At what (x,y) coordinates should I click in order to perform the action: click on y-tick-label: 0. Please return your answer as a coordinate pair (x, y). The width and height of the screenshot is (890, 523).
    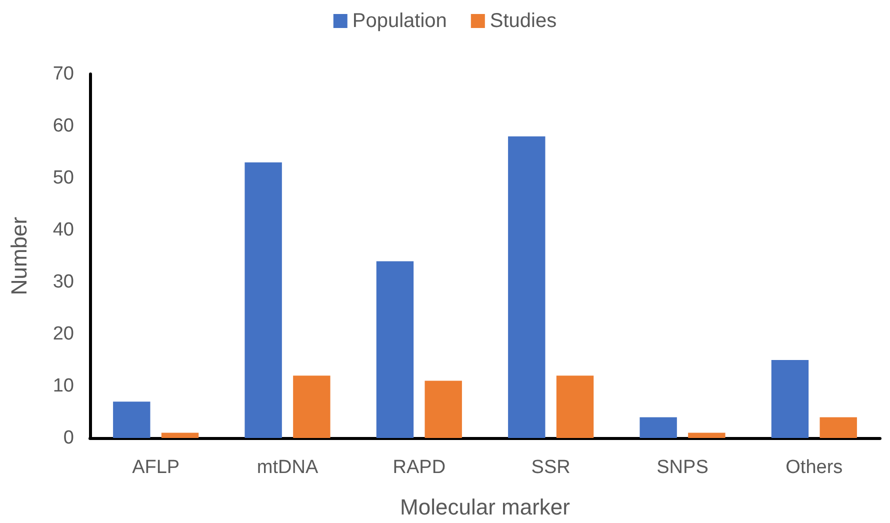
    Looking at the image, I should click on (68, 438).